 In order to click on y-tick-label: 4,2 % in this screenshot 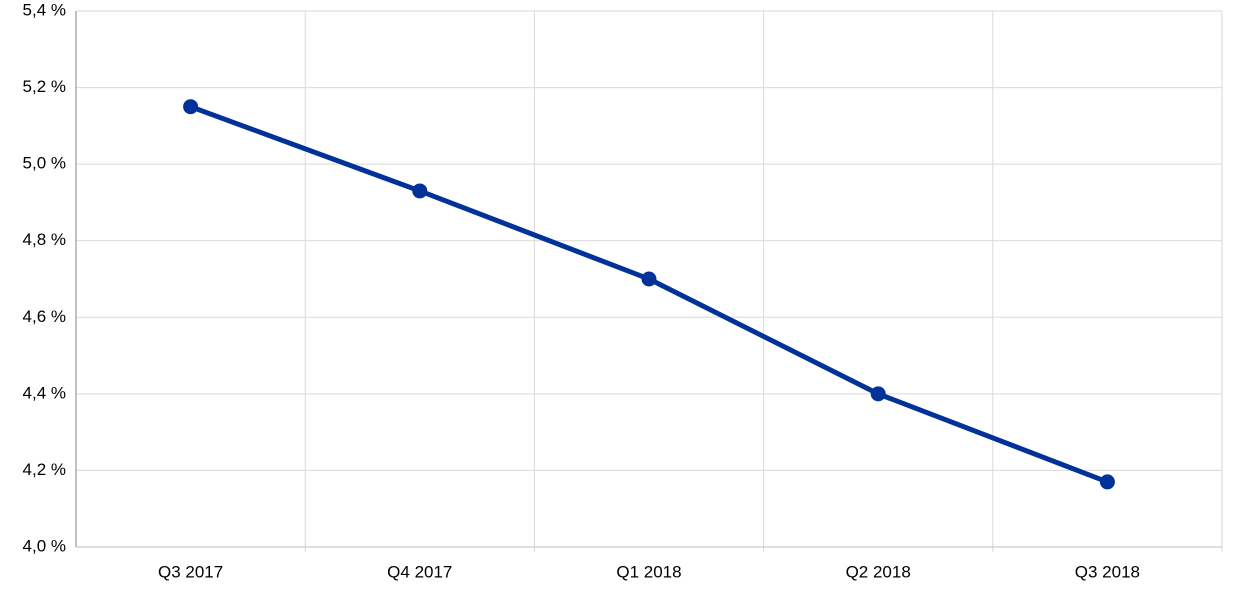, I will do `click(44, 469)`.